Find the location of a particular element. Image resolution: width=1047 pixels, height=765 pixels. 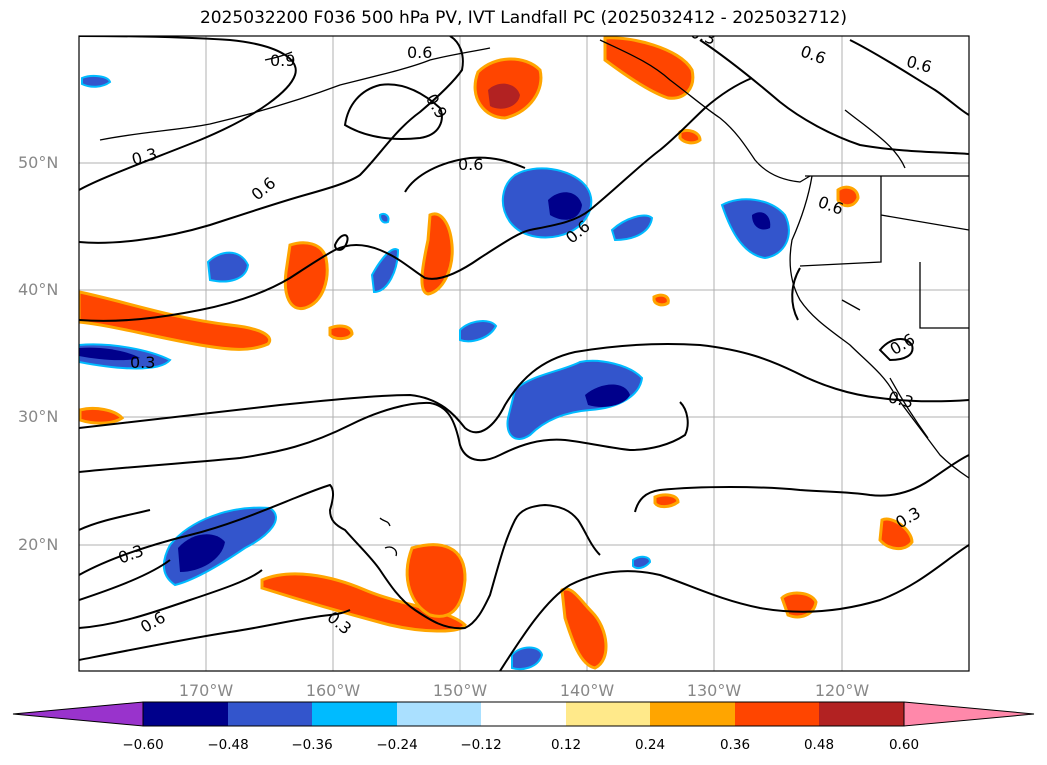

colorbar-extend-low is located at coordinates (78, 714).